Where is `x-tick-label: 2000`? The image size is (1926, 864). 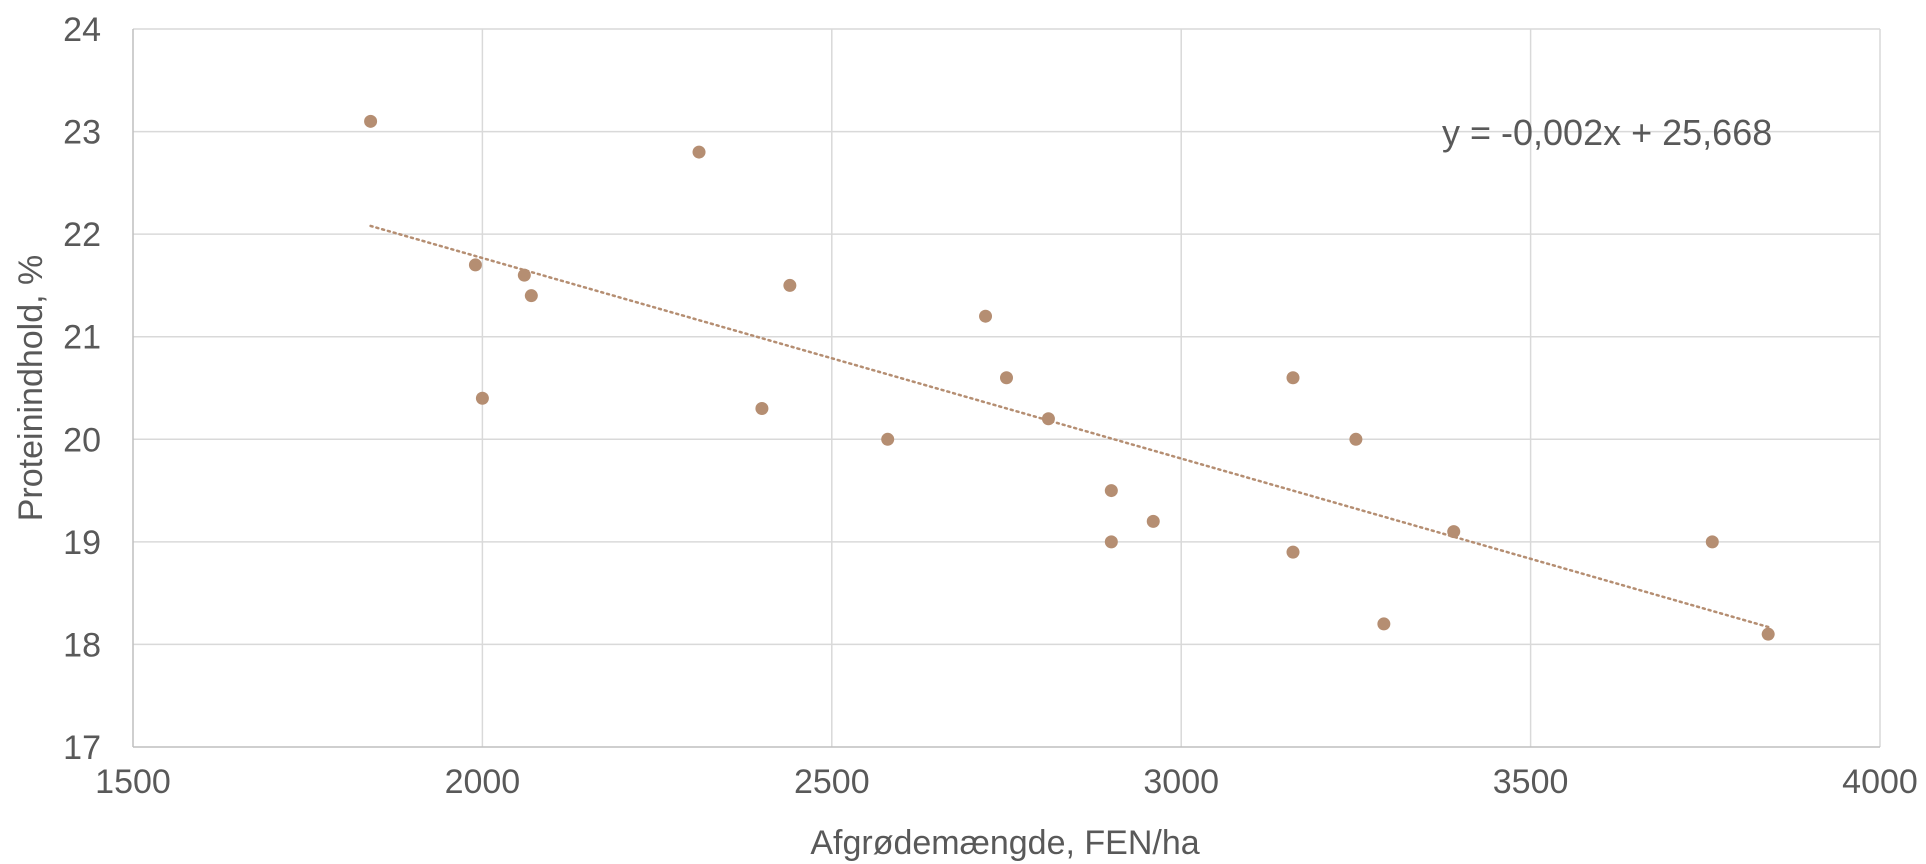
x-tick-label: 2000 is located at coordinates (483, 782).